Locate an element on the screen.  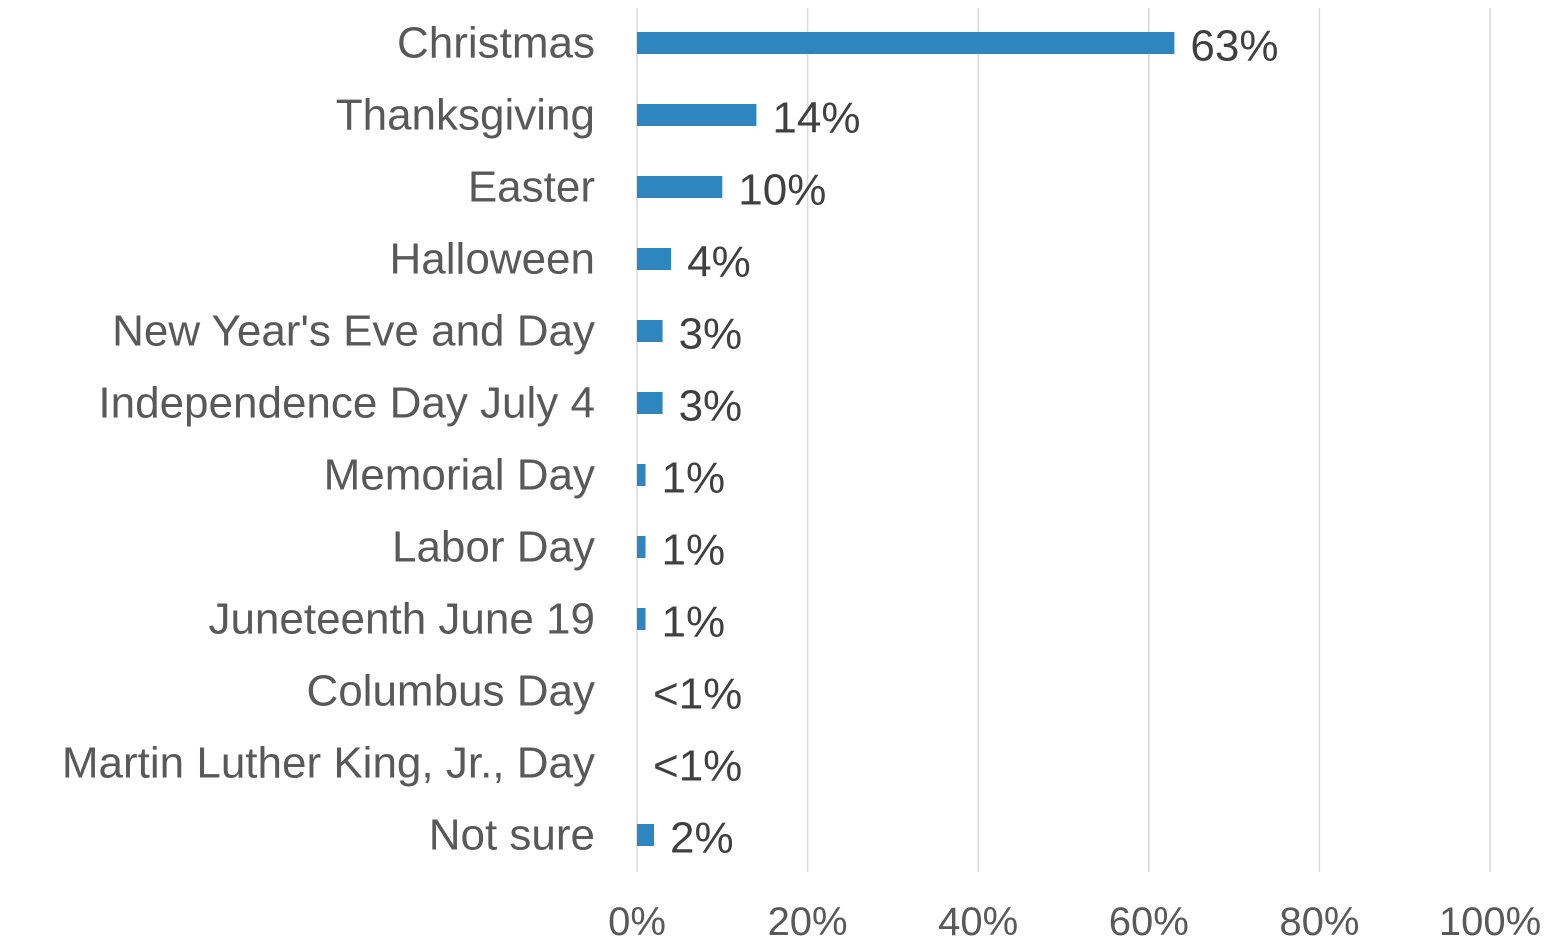
x-tick-label: 100% is located at coordinates (1490, 919).